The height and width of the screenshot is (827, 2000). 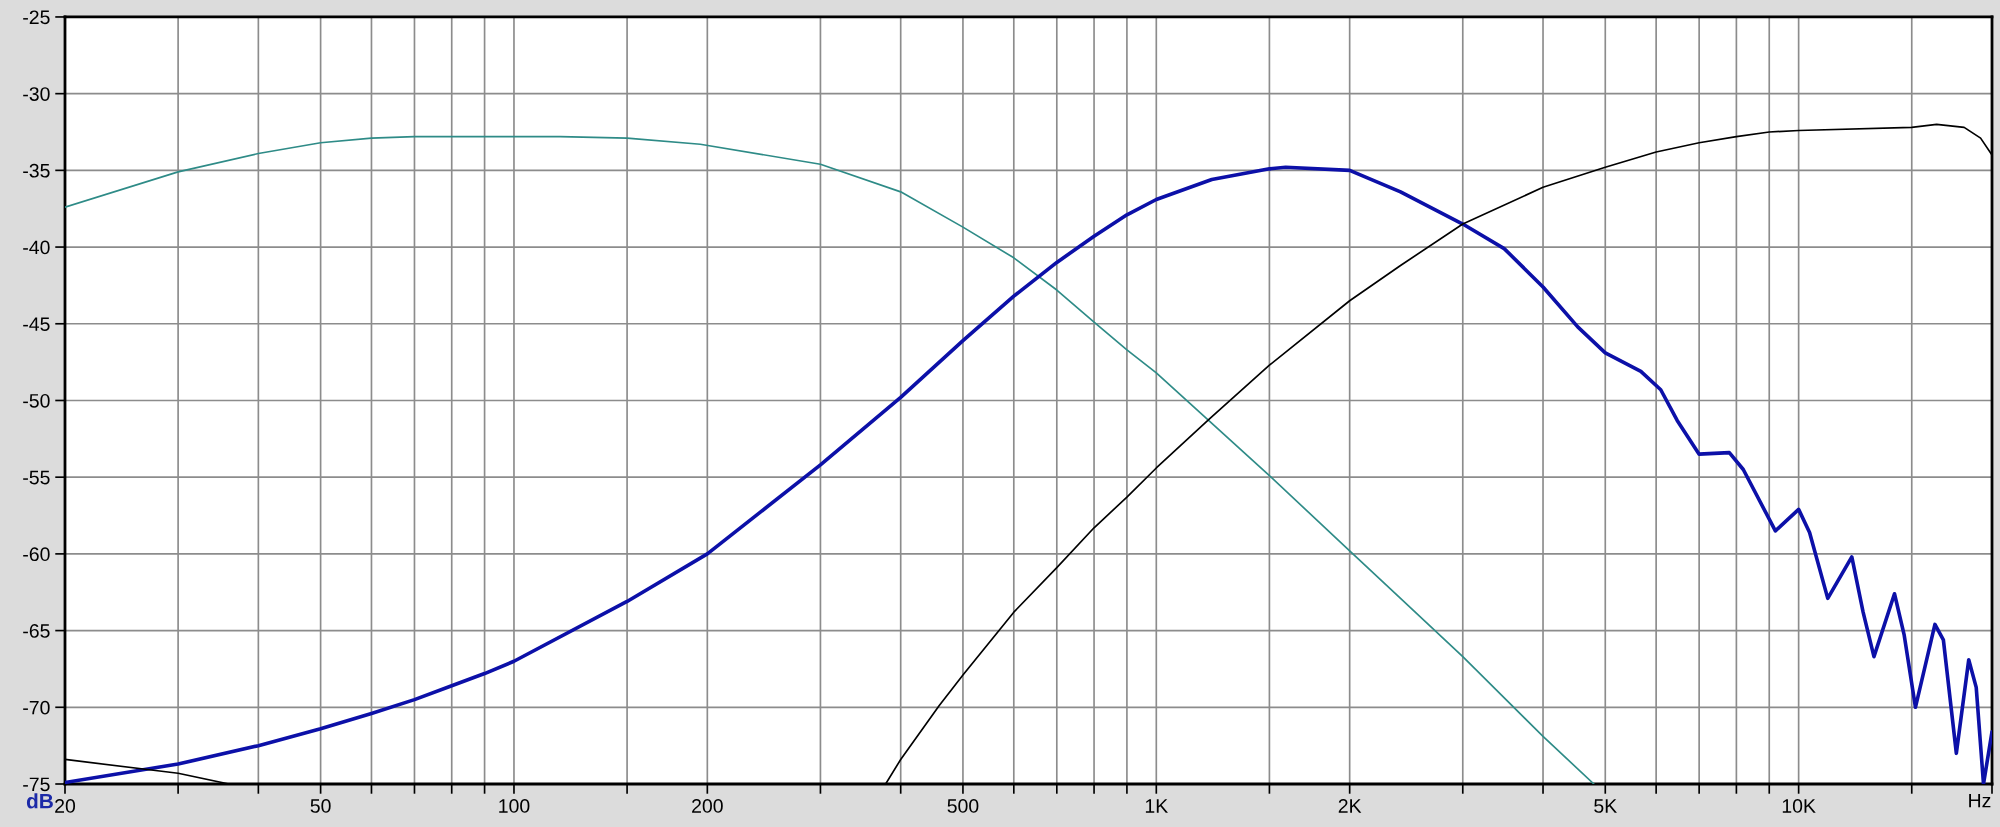 I want to click on y-tick-label: -75, so click(x=36, y=784).